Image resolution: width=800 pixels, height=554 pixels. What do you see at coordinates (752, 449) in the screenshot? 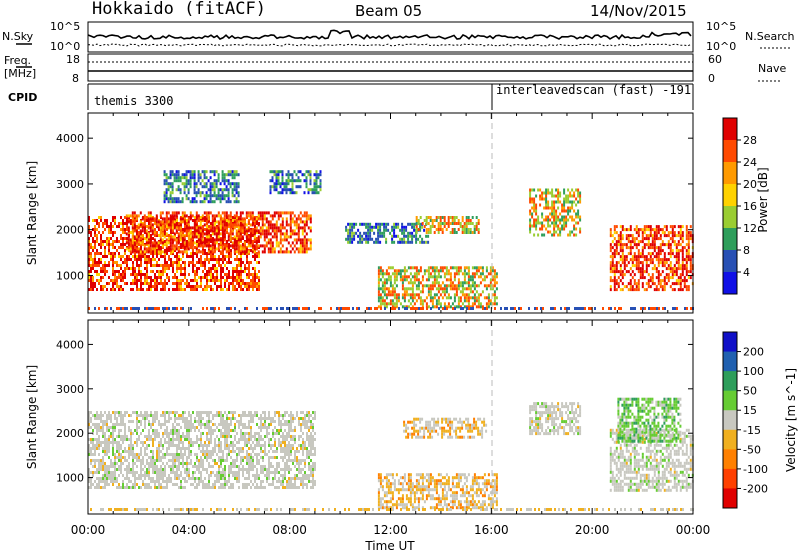
I see `colorbar-tick-label: -50` at bounding box center [752, 449].